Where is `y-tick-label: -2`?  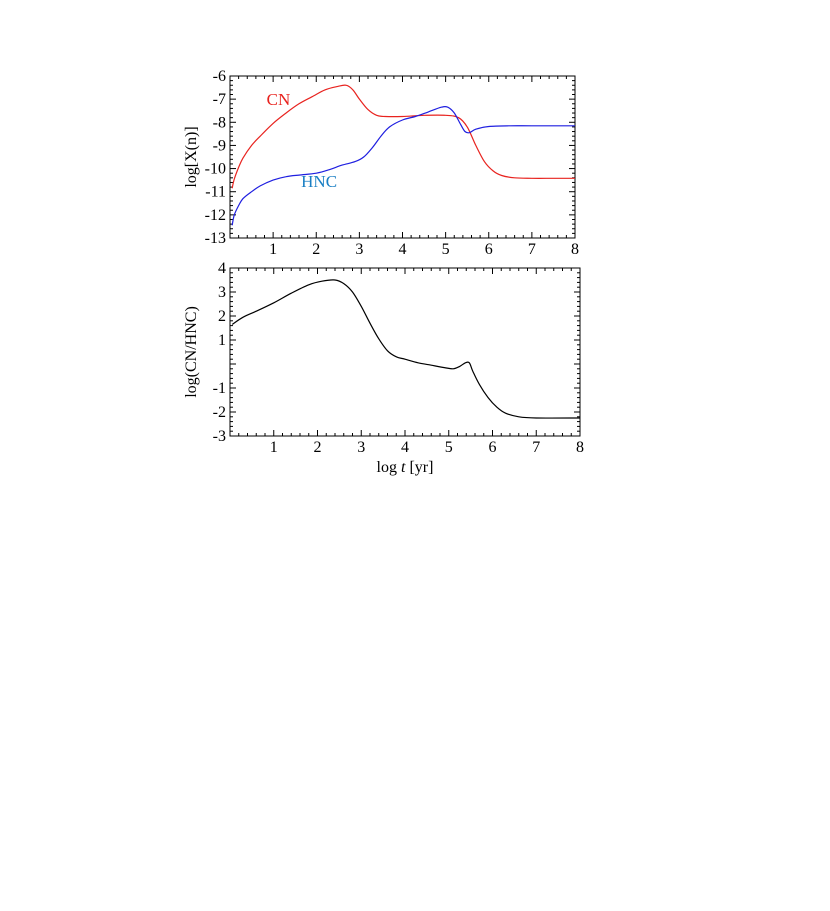 y-tick-label: -2 is located at coordinates (219, 412).